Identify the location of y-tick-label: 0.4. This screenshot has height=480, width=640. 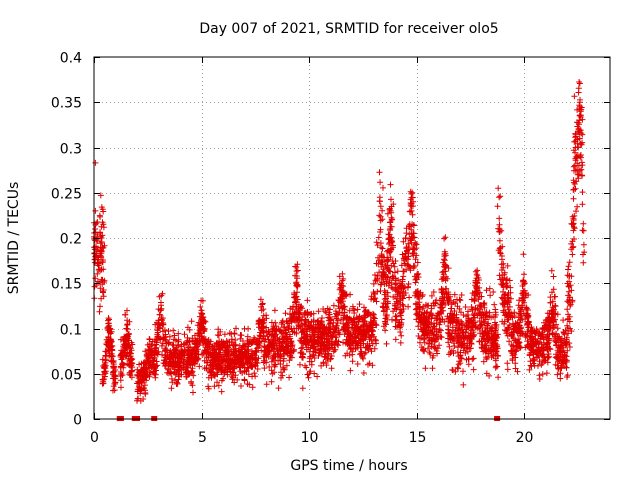
(71, 59).